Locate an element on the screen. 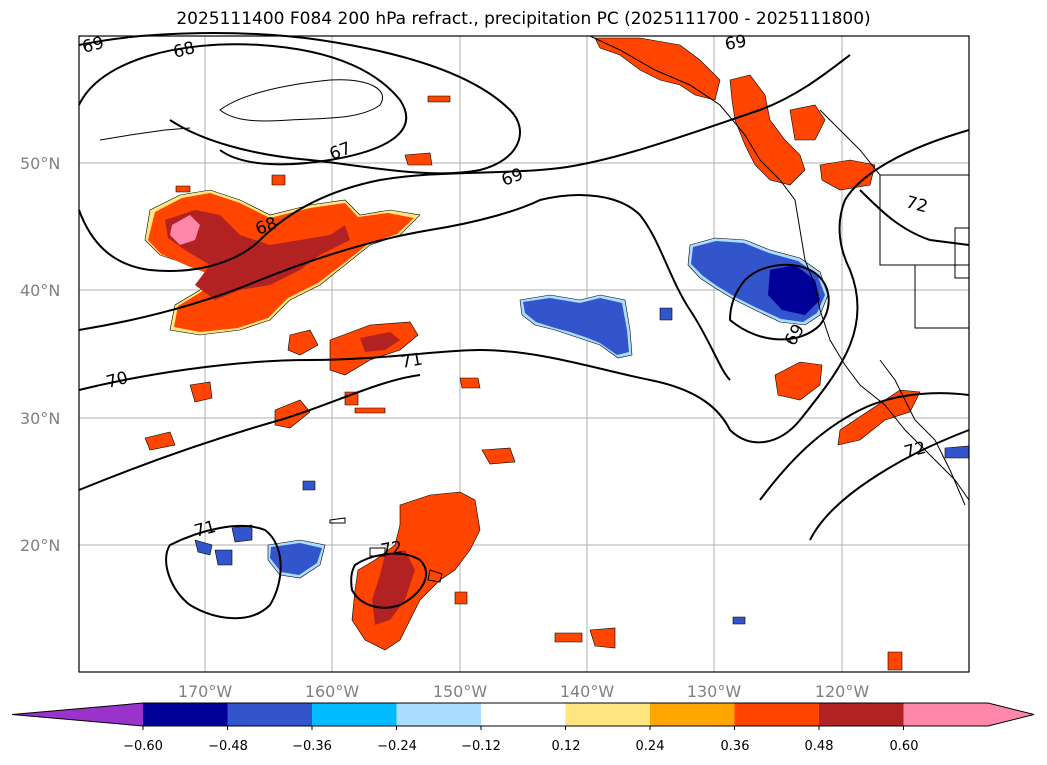  contour-label: 69 is located at coordinates (735, 42).